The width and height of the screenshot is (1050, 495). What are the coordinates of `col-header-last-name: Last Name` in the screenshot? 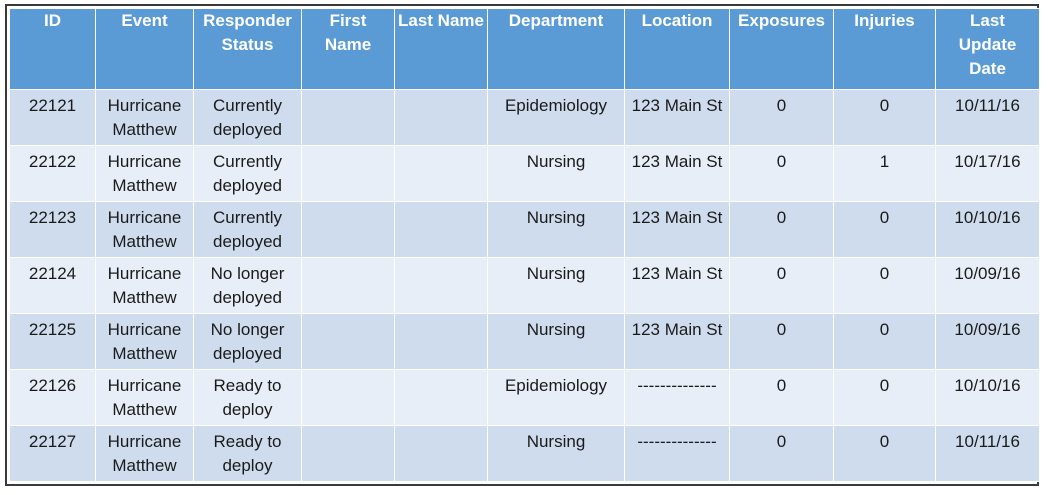 It's located at (441, 49).